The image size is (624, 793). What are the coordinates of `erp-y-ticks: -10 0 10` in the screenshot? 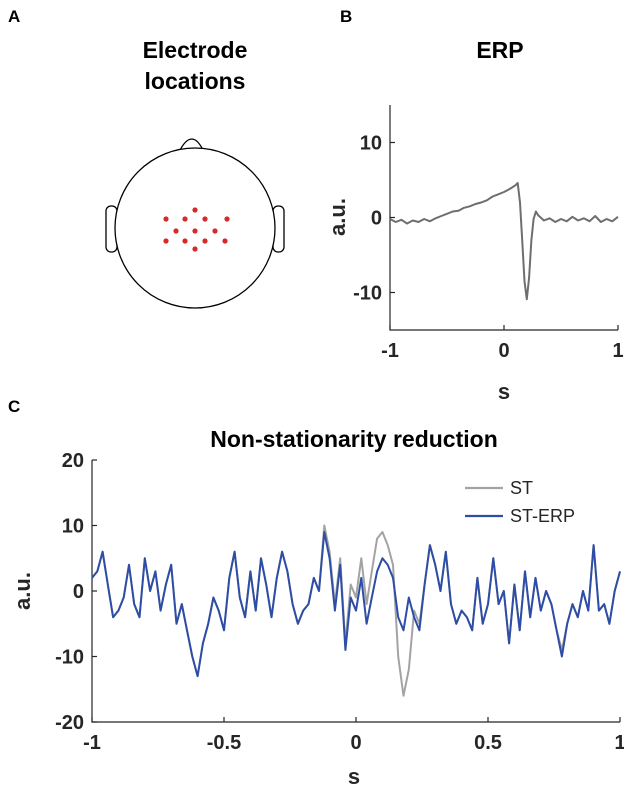 It's located at (374, 219).